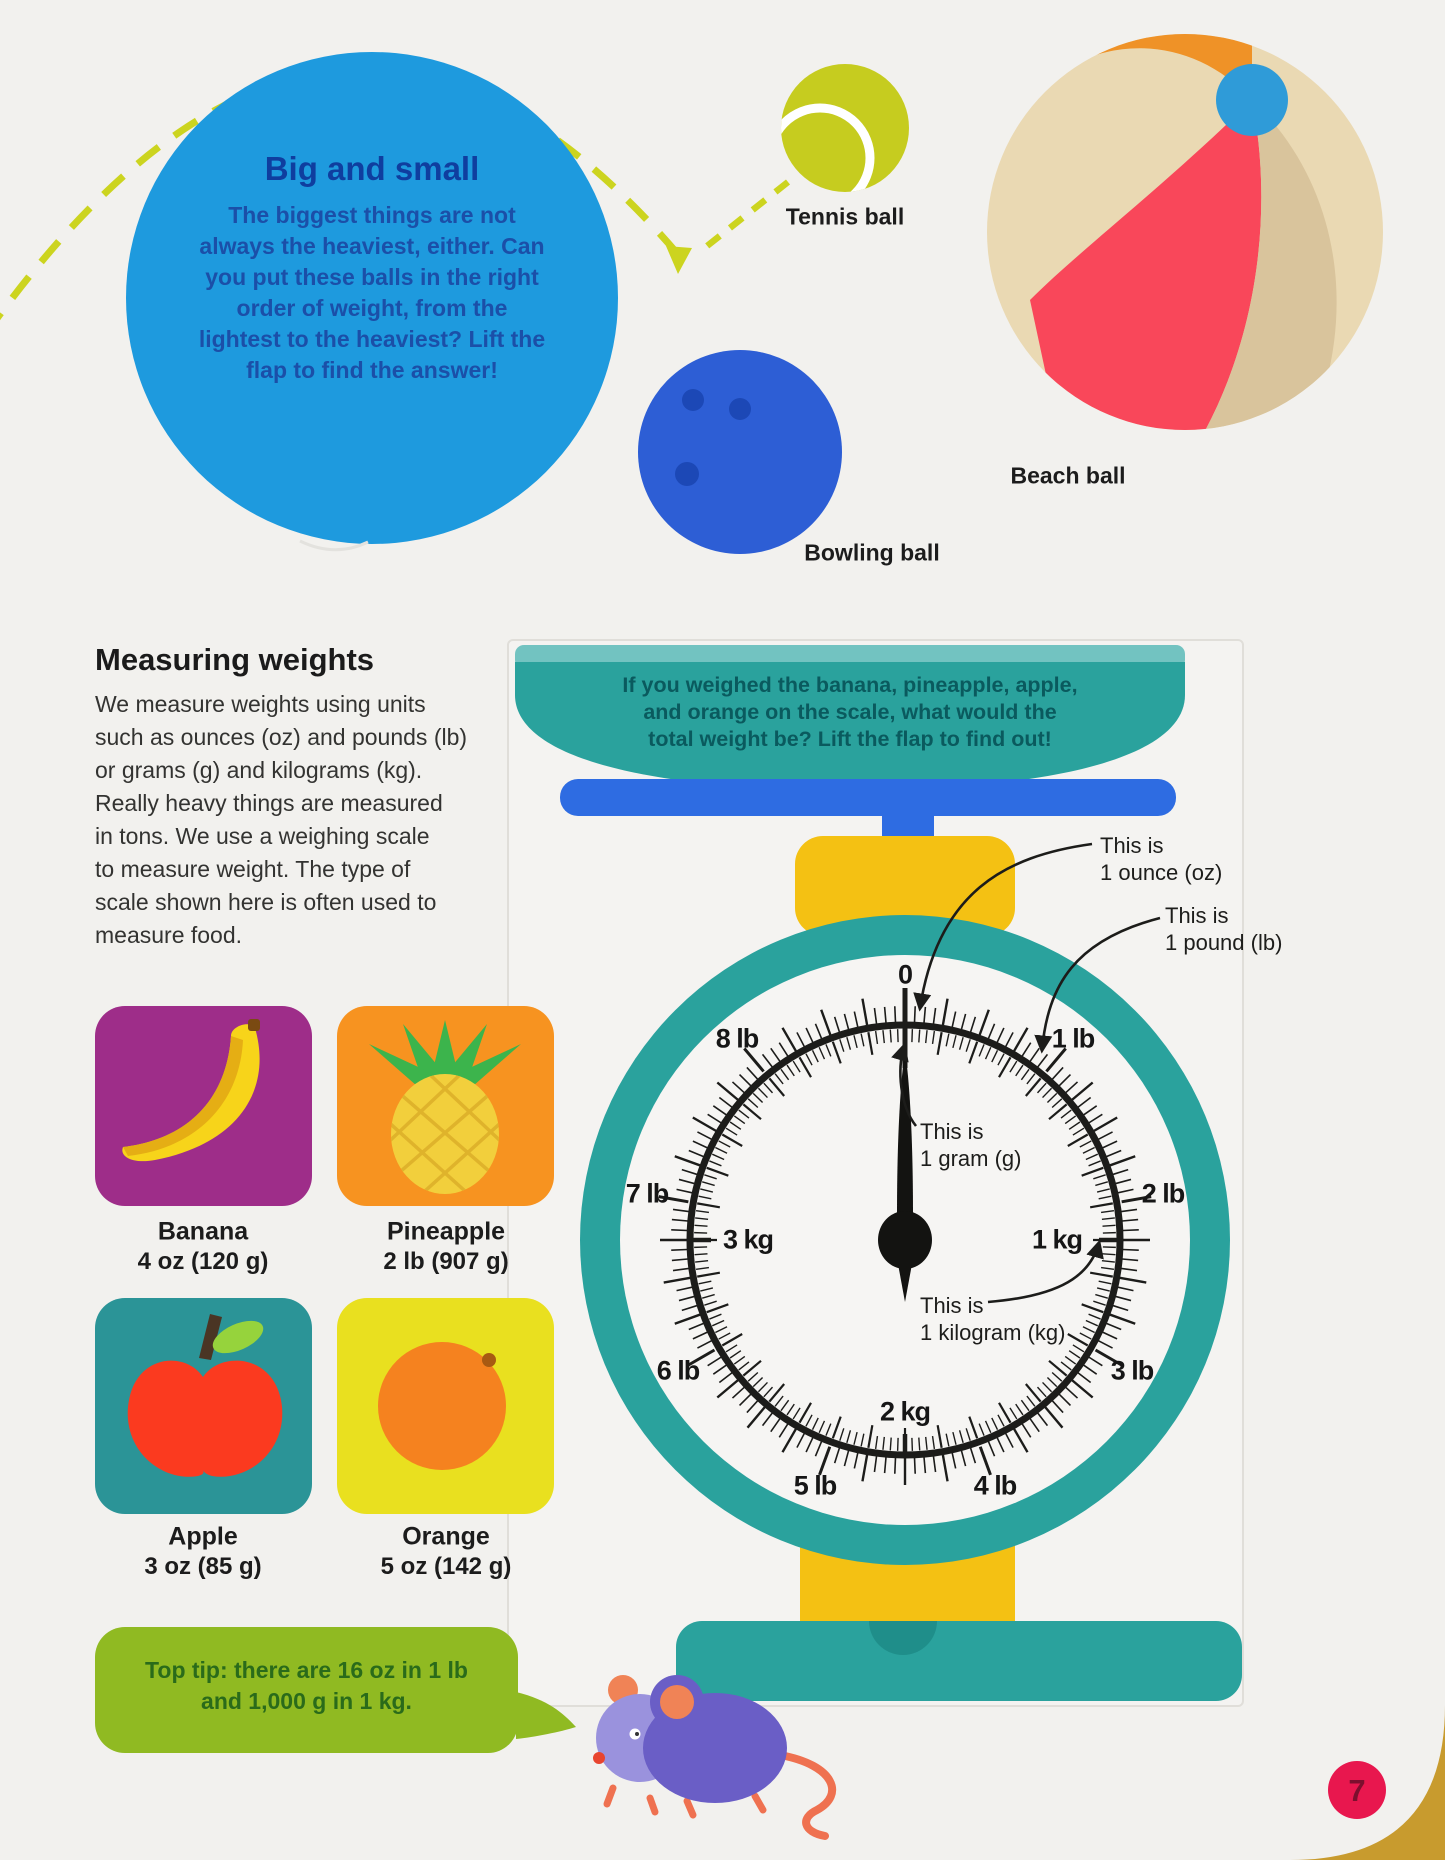 This screenshot has height=1860, width=1445. What do you see at coordinates (445, 1053) in the screenshot?
I see `pineapple-icon` at bounding box center [445, 1053].